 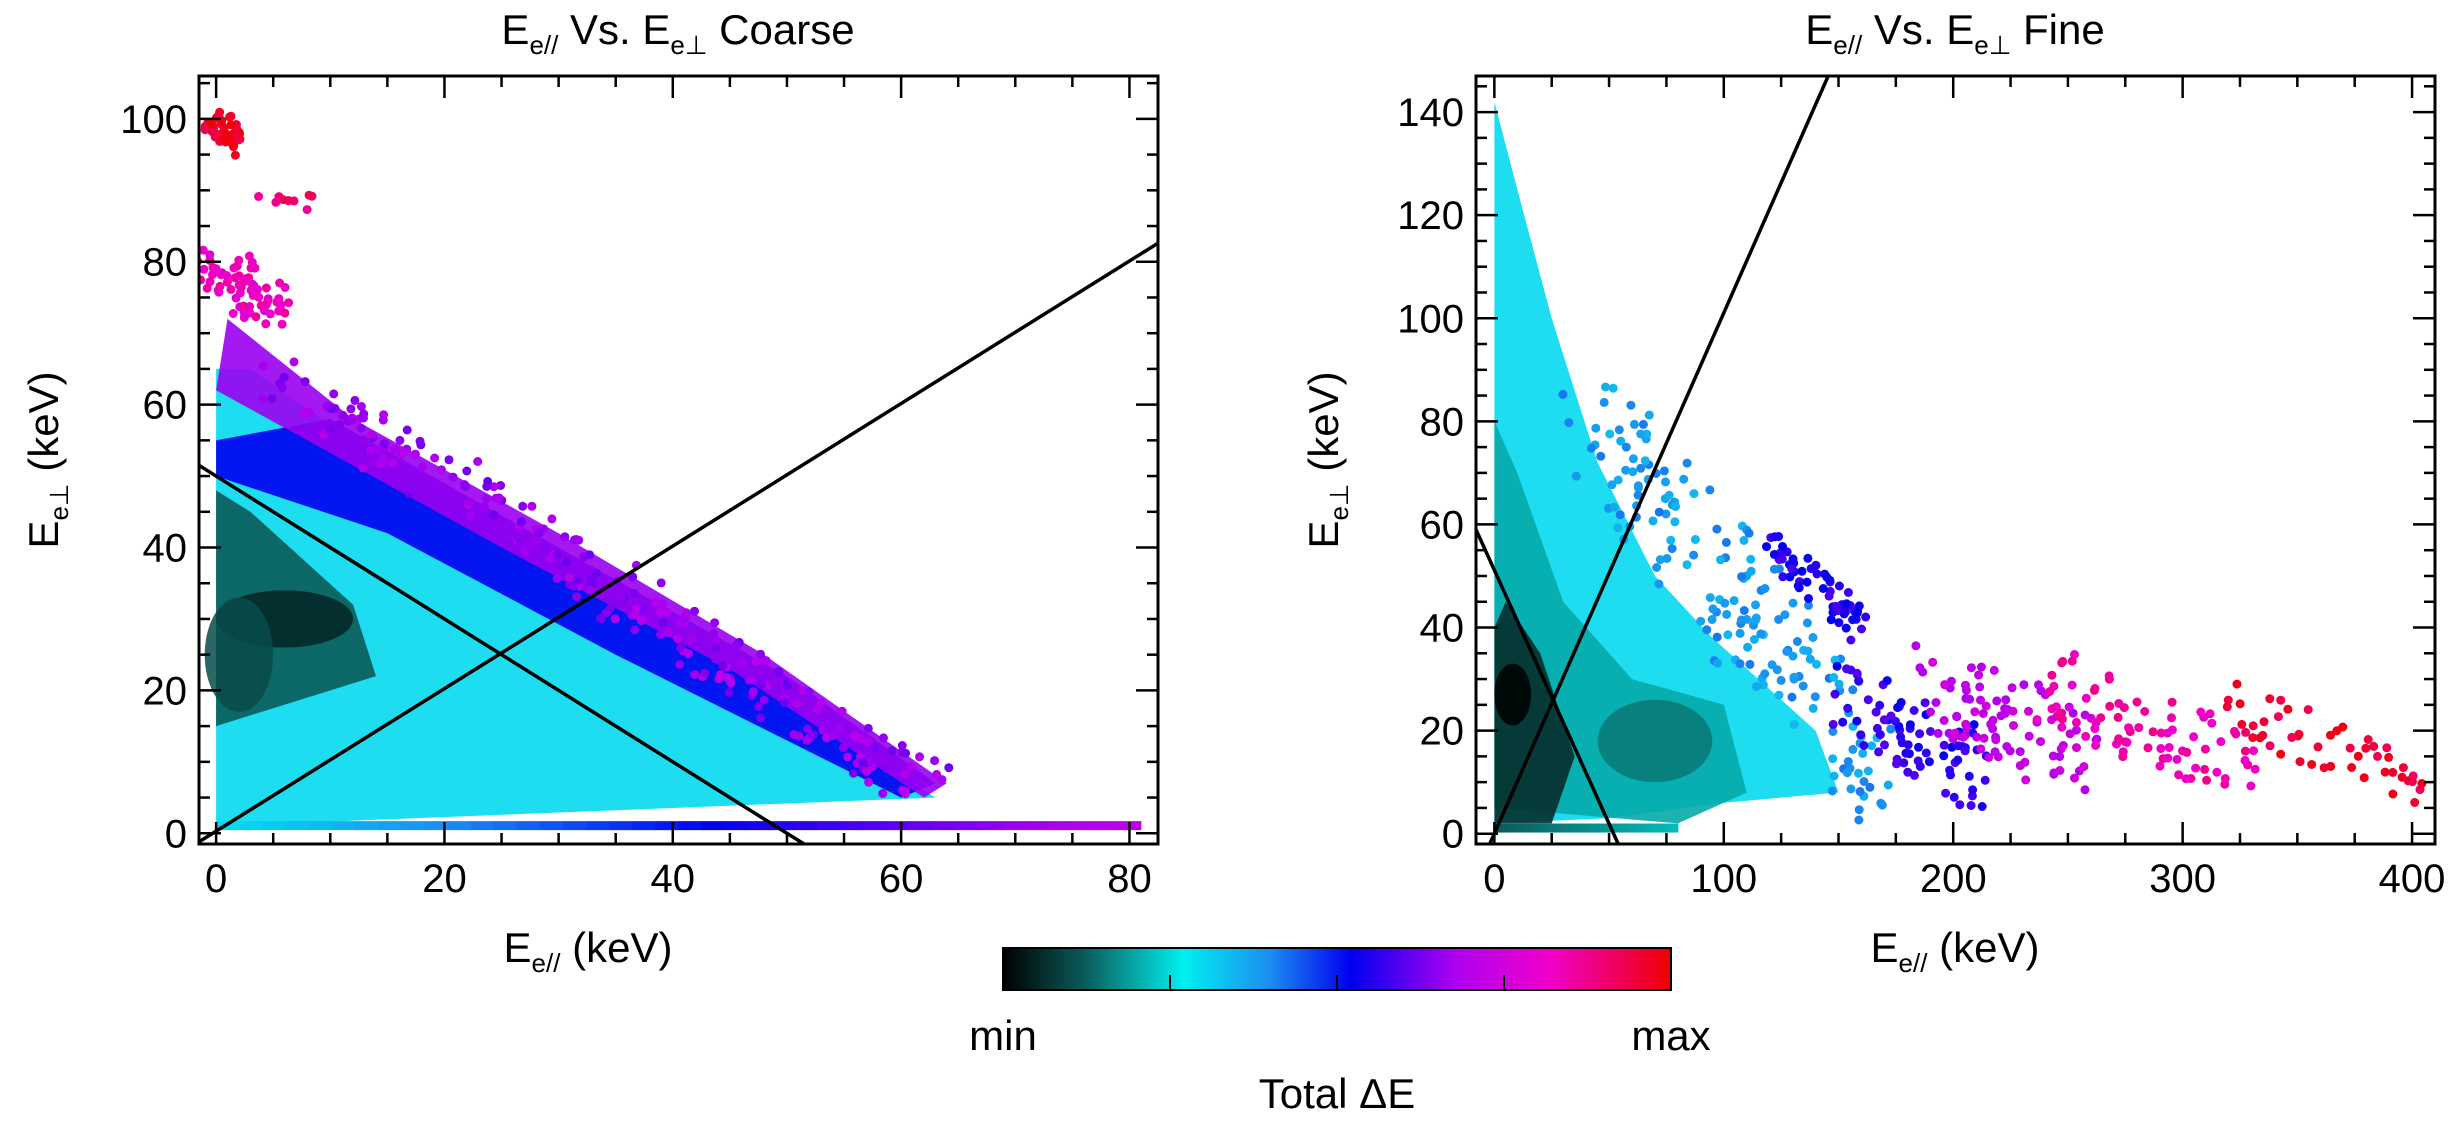 What do you see at coordinates (153, 120) in the screenshot?
I see `left-y-tick-label: 100` at bounding box center [153, 120].